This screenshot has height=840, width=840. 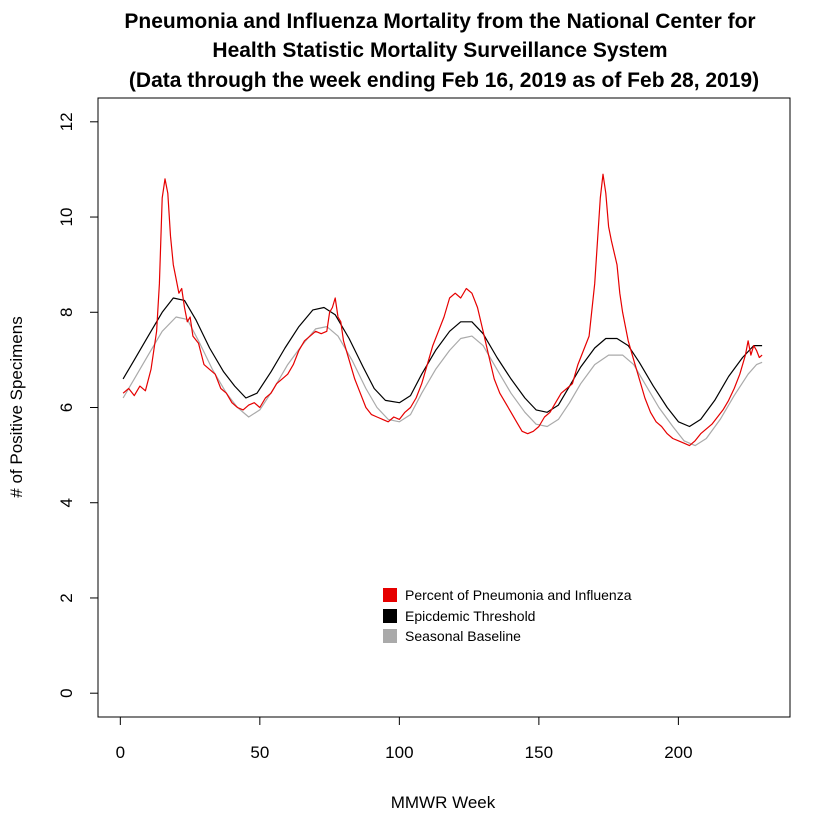 What do you see at coordinates (66, 692) in the screenshot?
I see `y-tick-label: 0` at bounding box center [66, 692].